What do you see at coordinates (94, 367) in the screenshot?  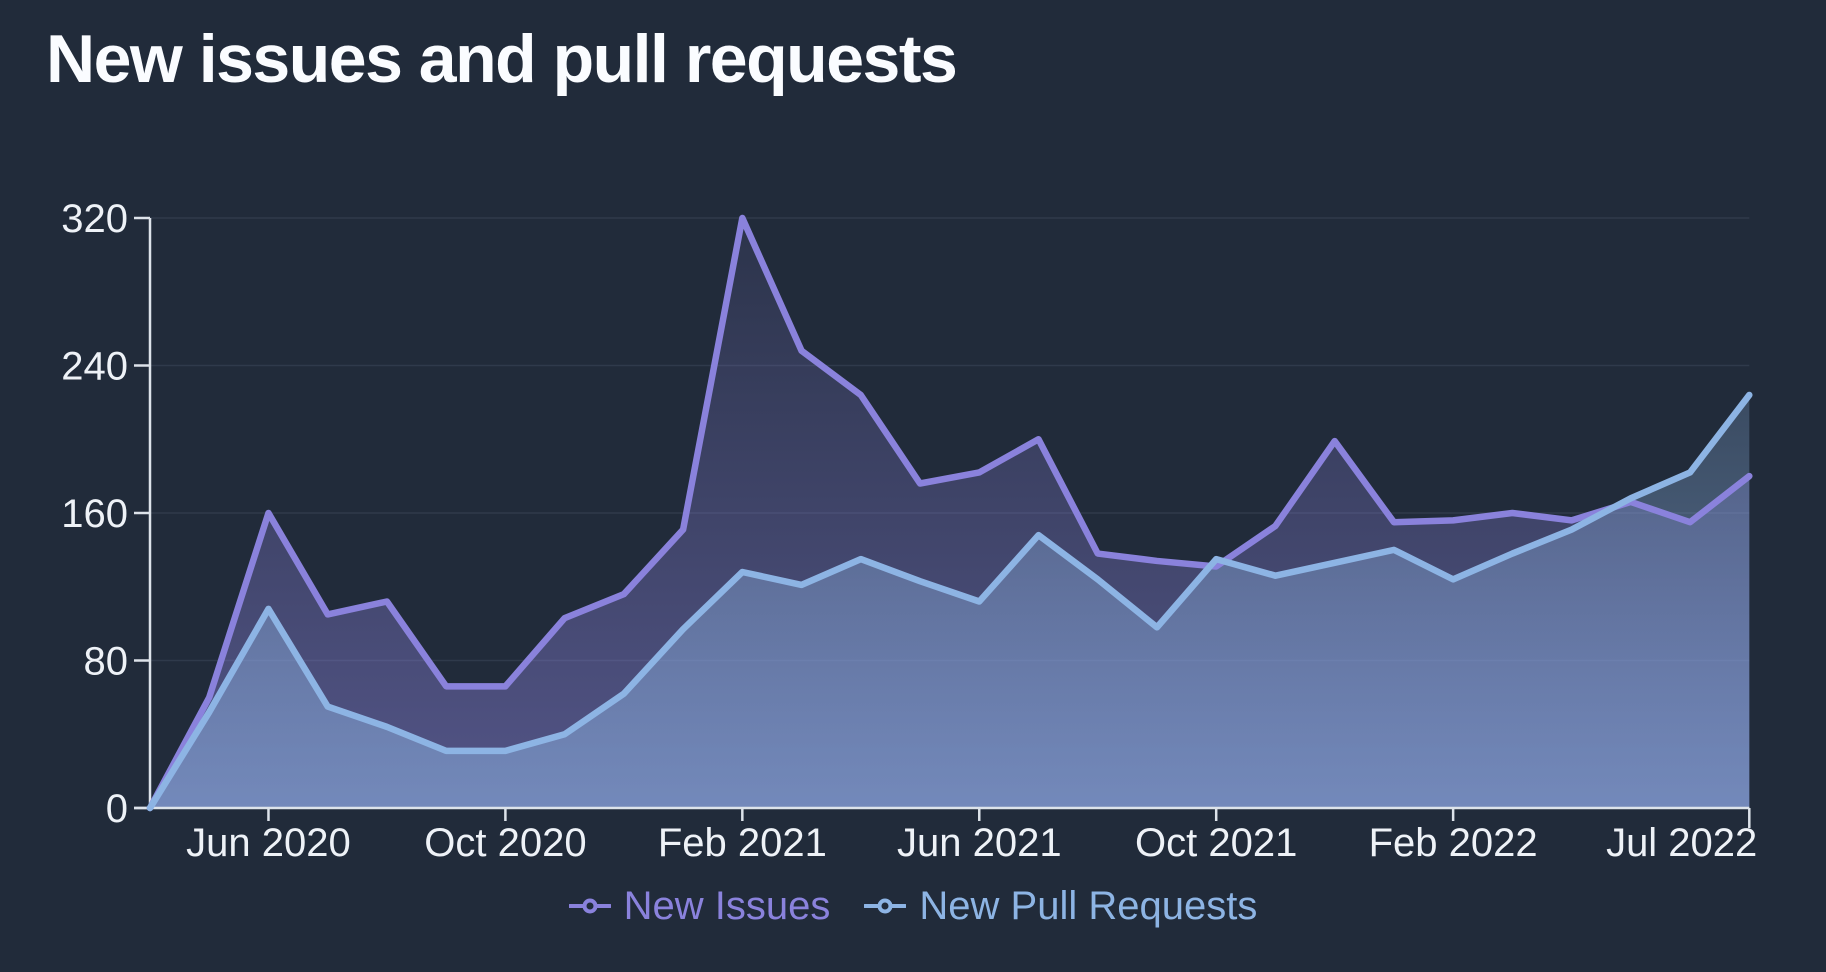 I see `y-tick-label: 240` at bounding box center [94, 367].